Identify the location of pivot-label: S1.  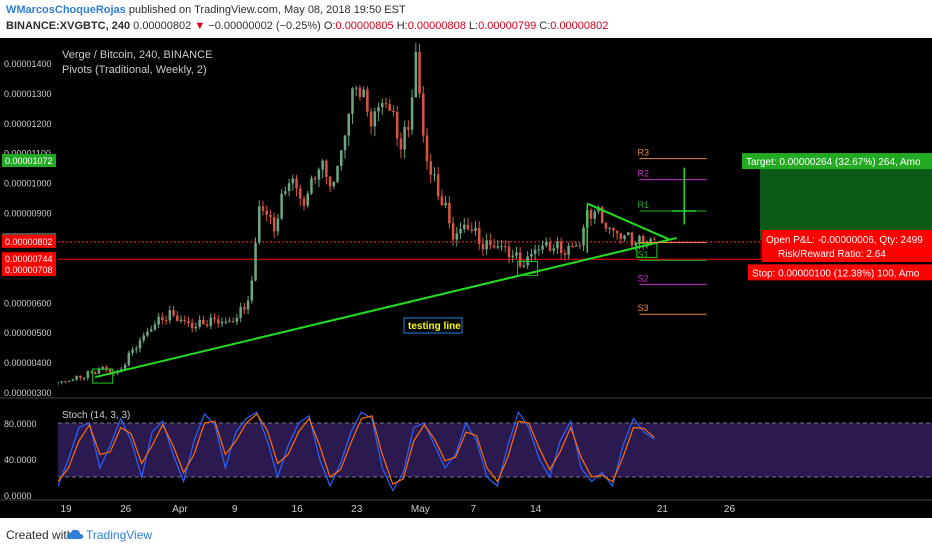
(642, 254).